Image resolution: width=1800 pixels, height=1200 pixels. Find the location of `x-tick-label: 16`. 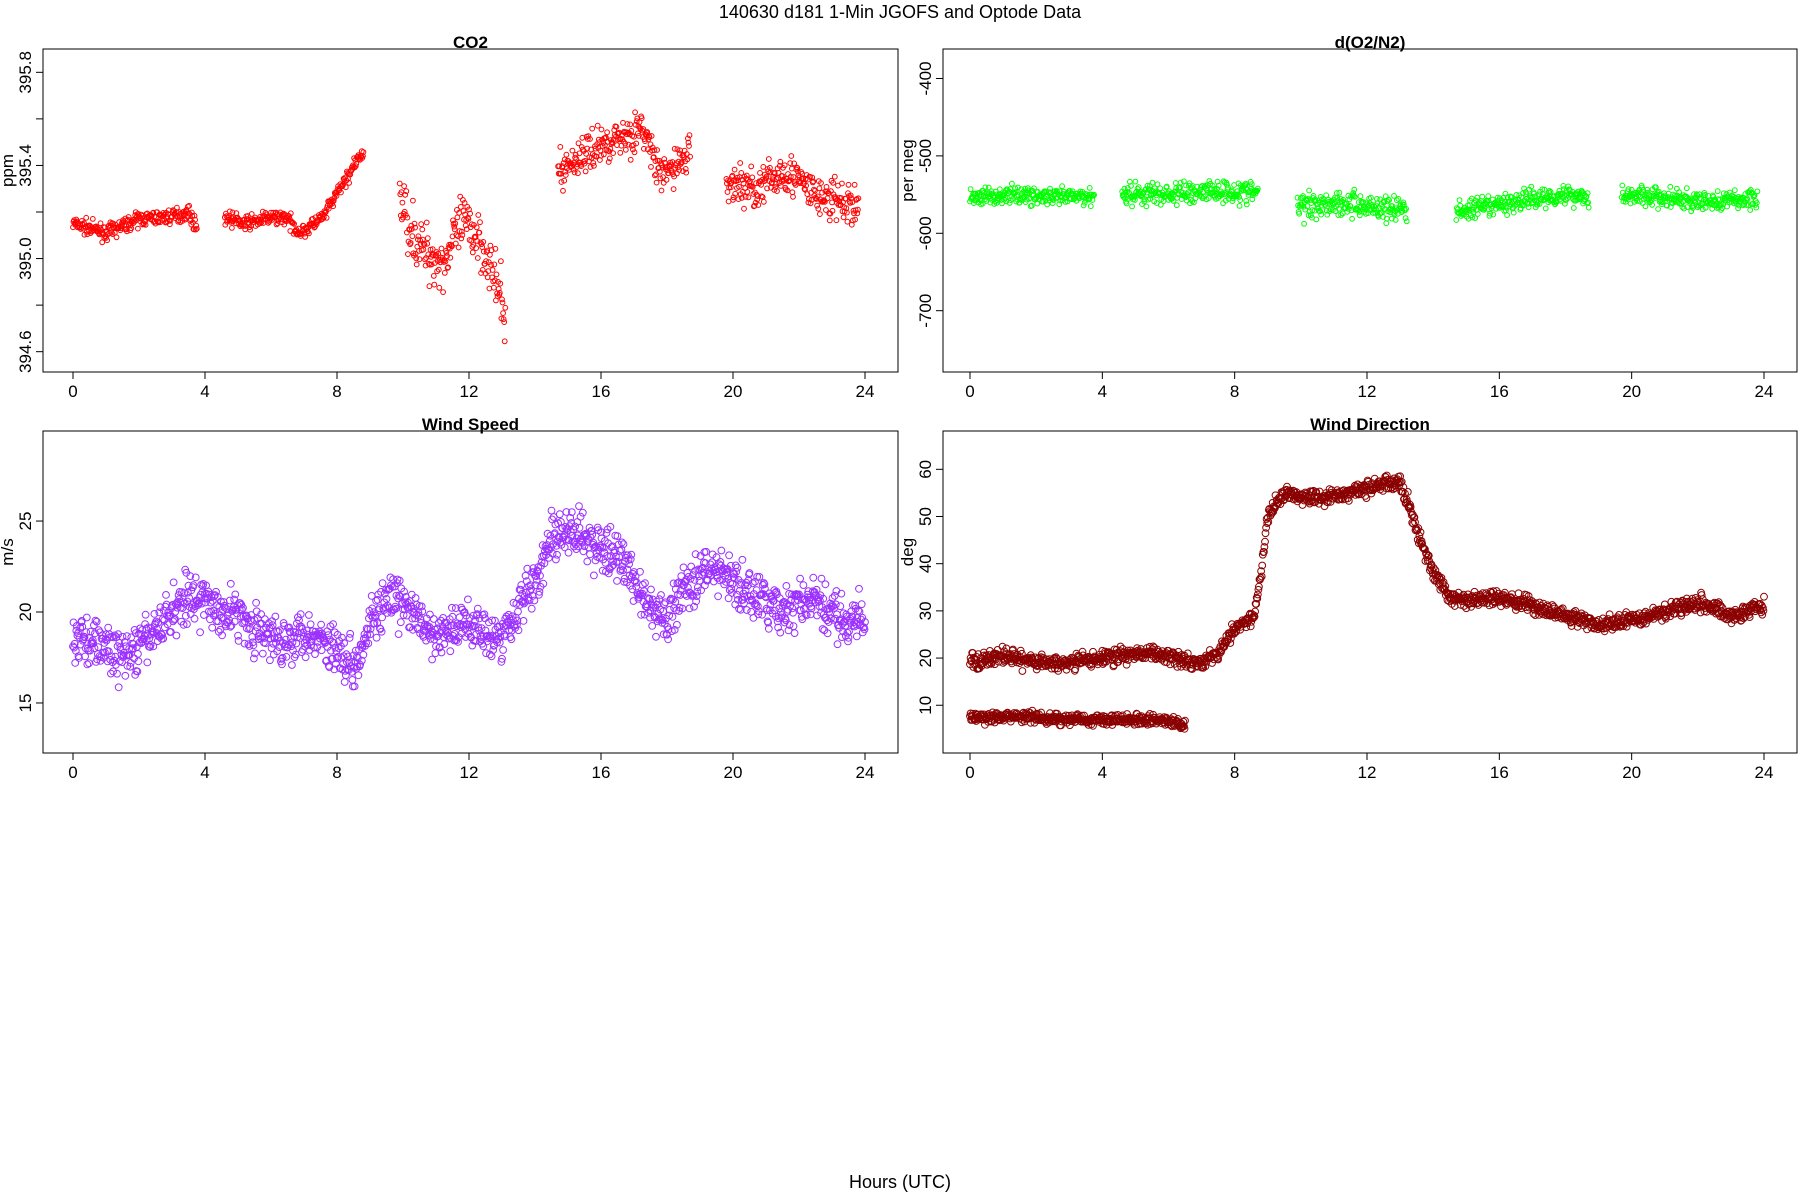

x-tick-label: 16 is located at coordinates (1499, 772).